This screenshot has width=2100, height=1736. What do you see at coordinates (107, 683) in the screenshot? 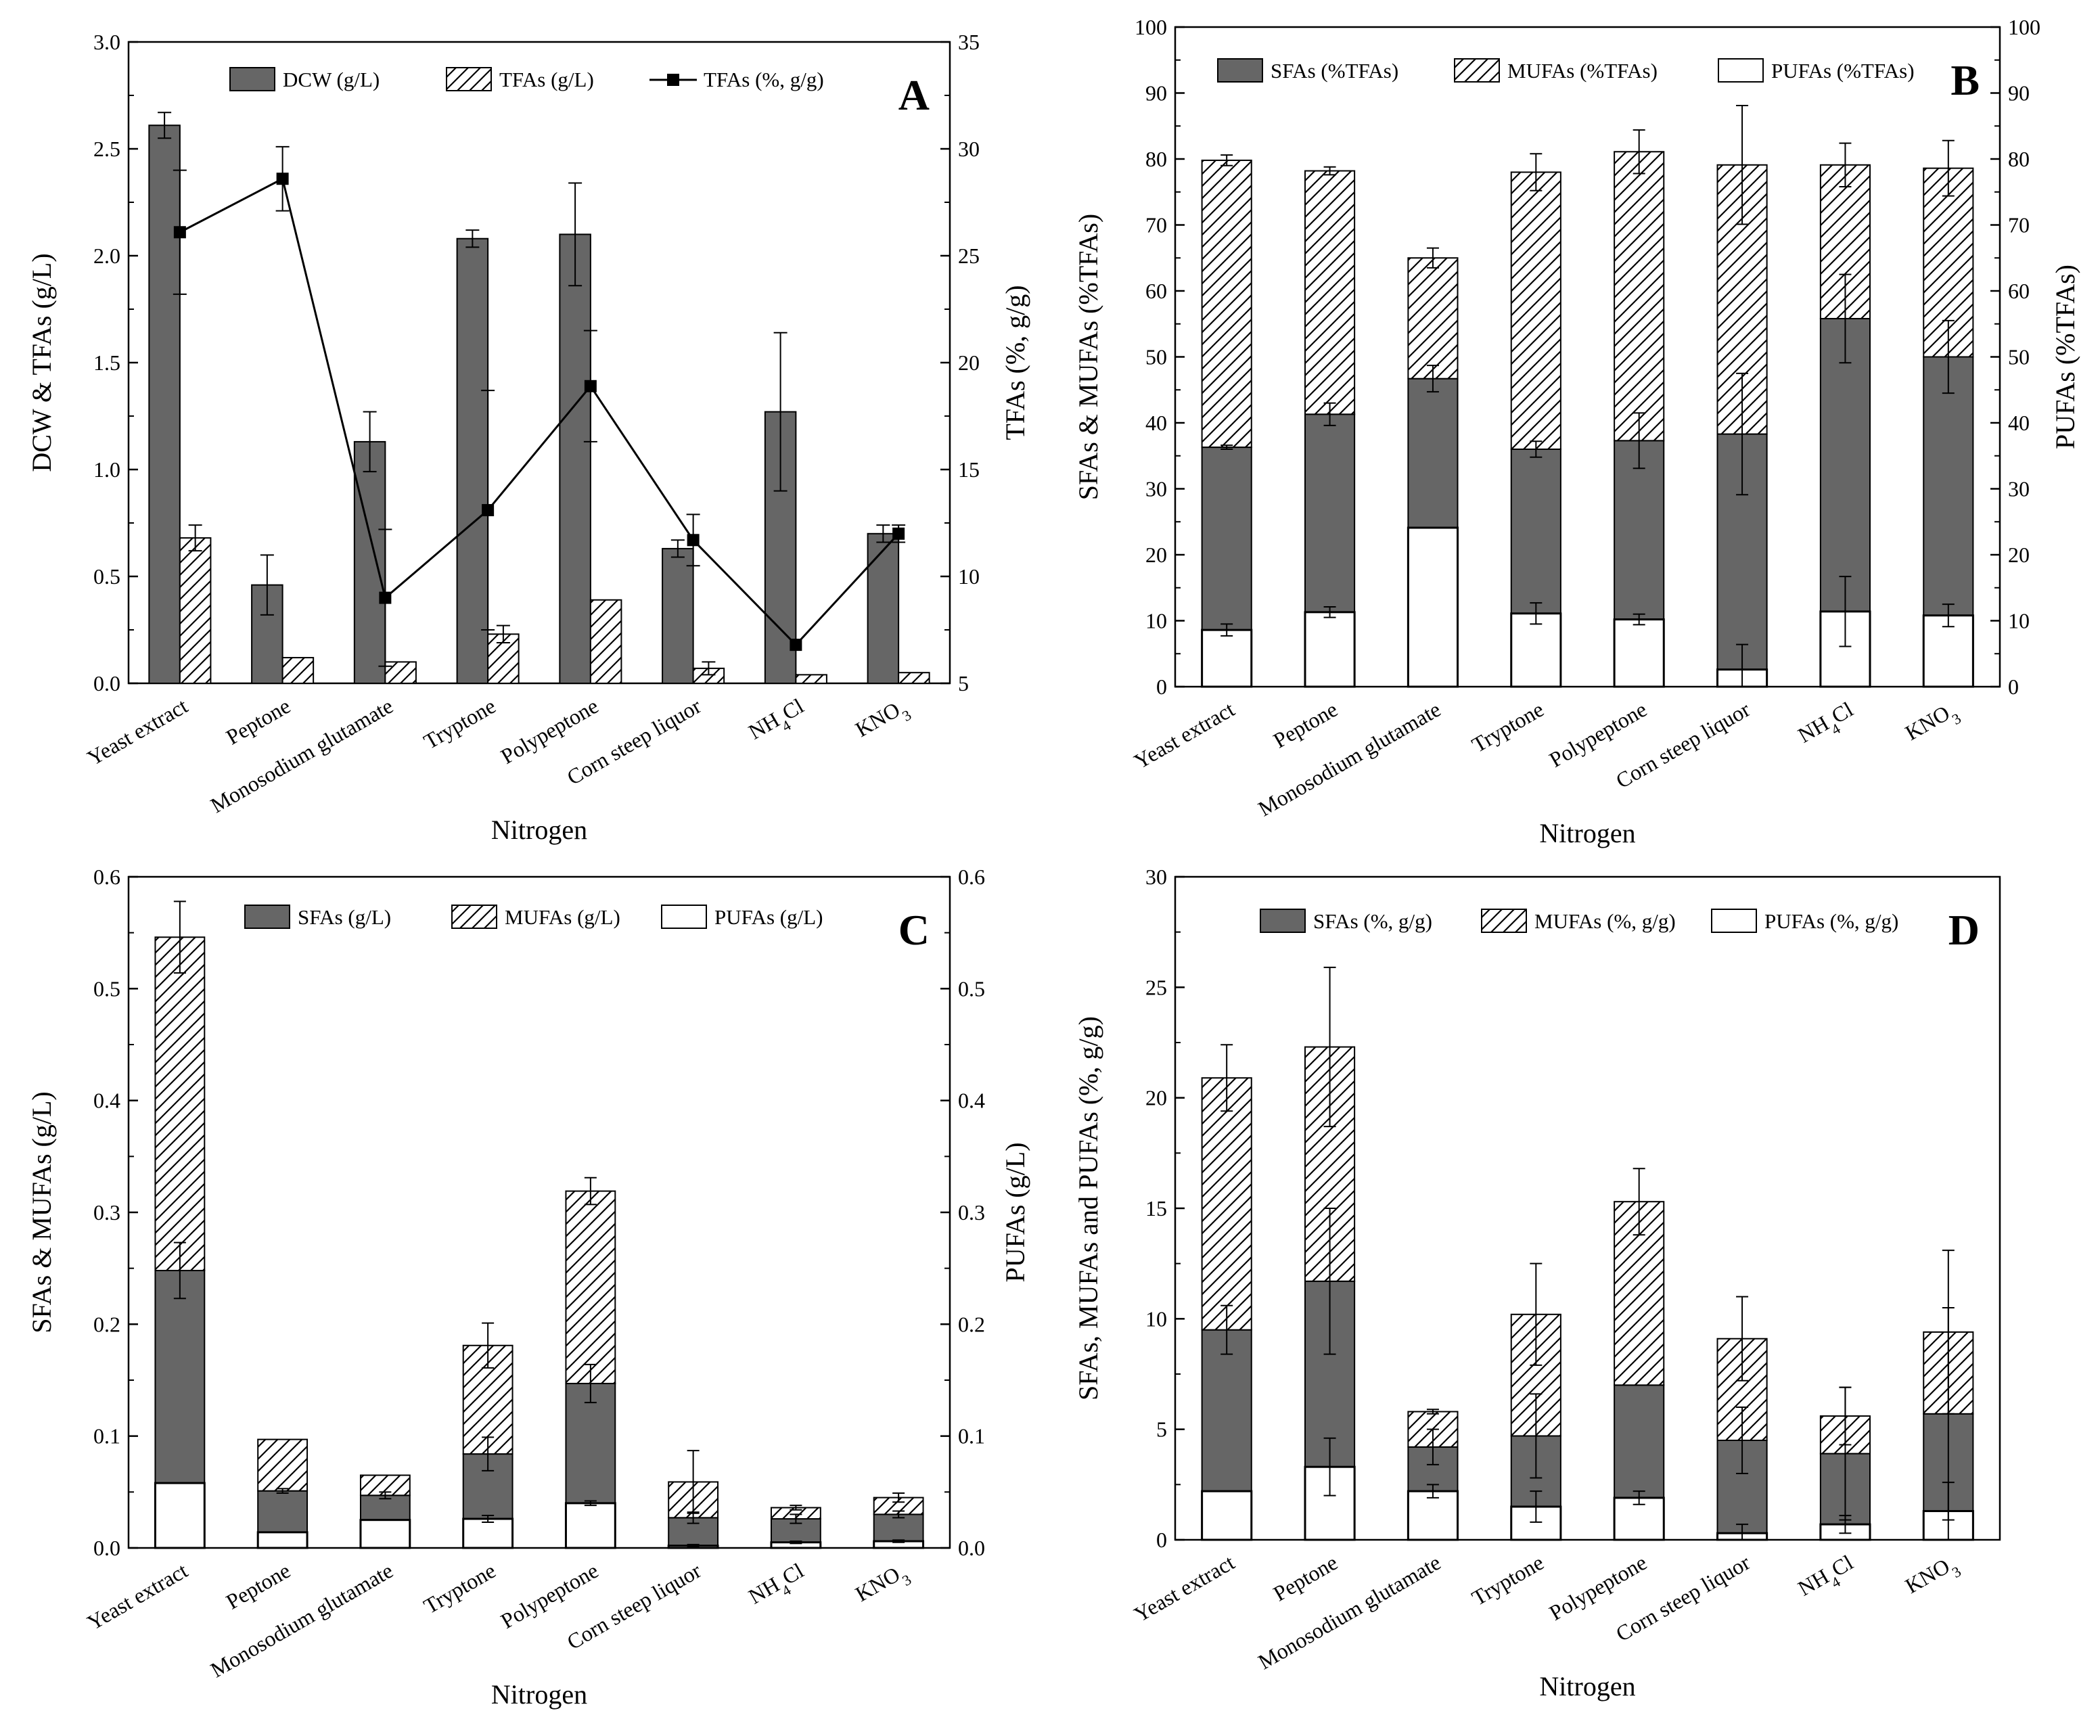
I see `y-tick-label: 0.0` at bounding box center [107, 683].